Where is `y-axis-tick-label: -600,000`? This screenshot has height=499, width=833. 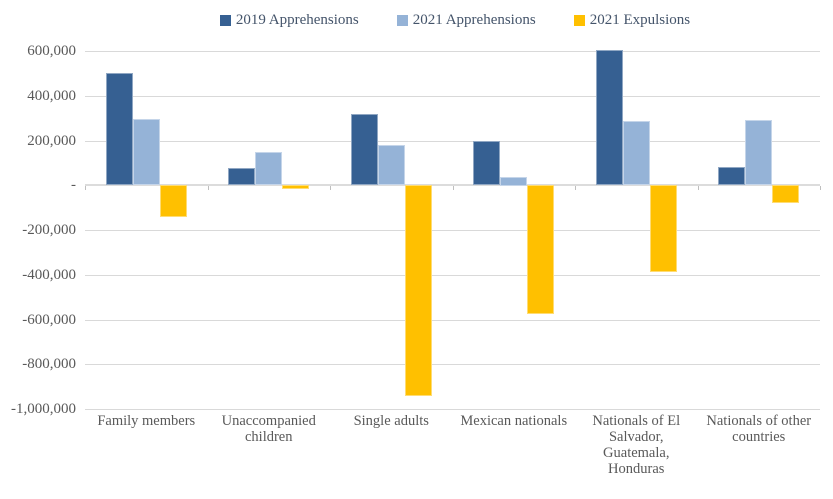 y-axis-tick-label: -600,000 is located at coordinates (49, 320).